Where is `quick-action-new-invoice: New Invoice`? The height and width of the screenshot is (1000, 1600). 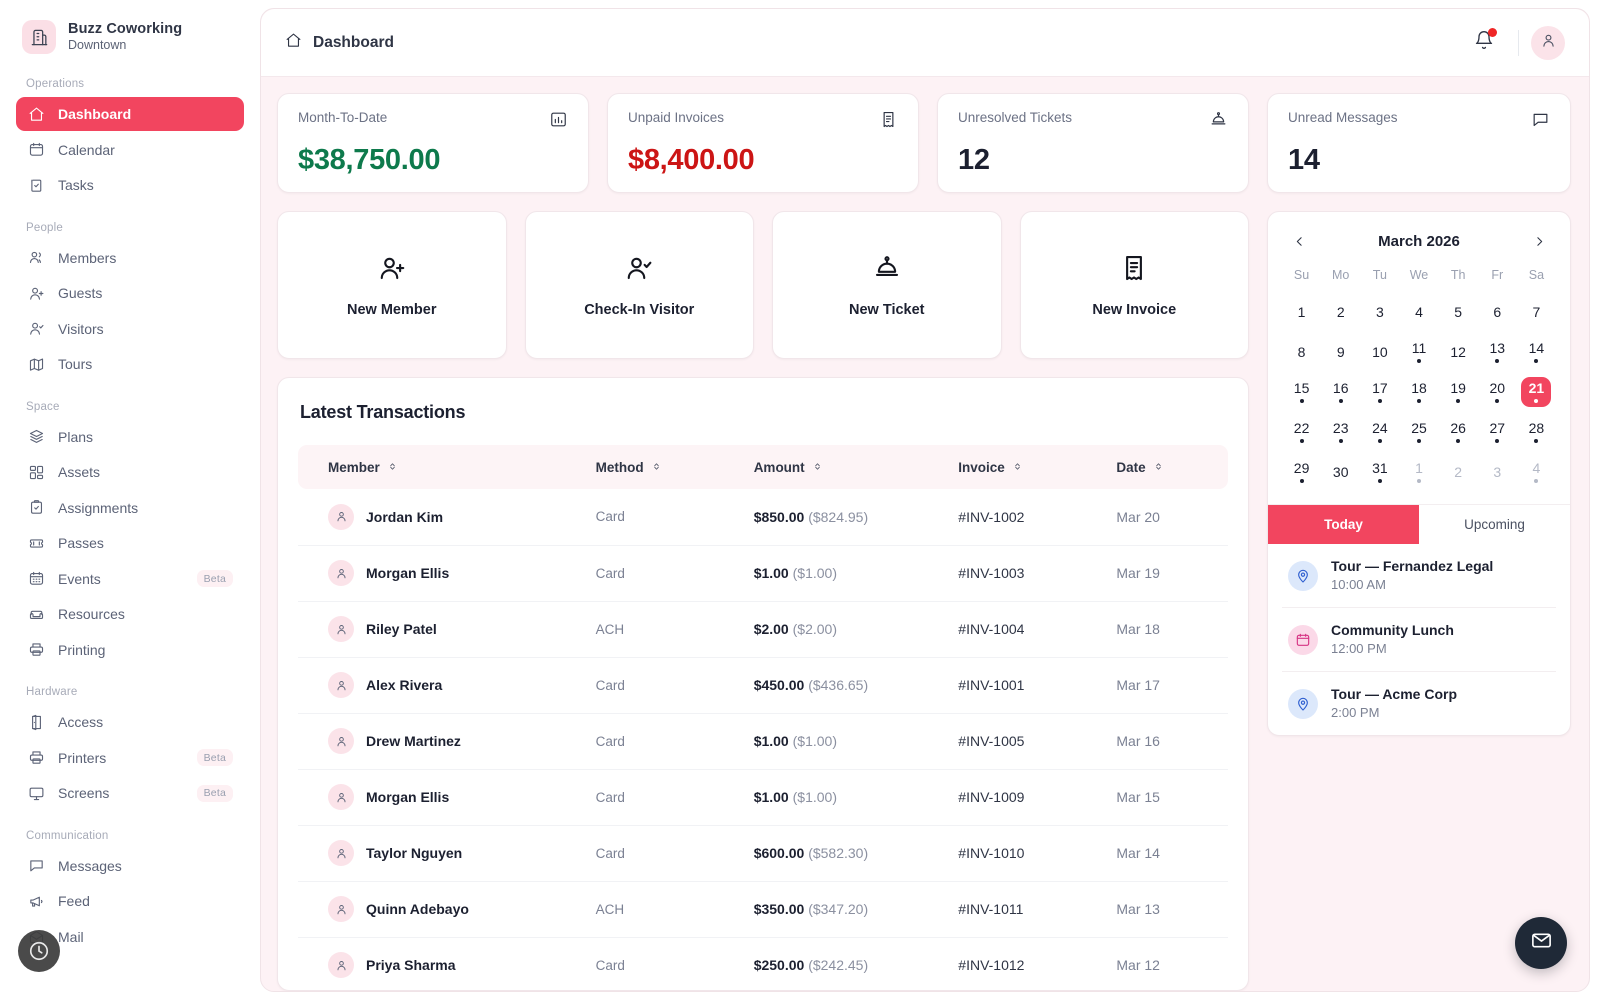
quick-action-new-invoice: New Invoice is located at coordinates (1134, 285).